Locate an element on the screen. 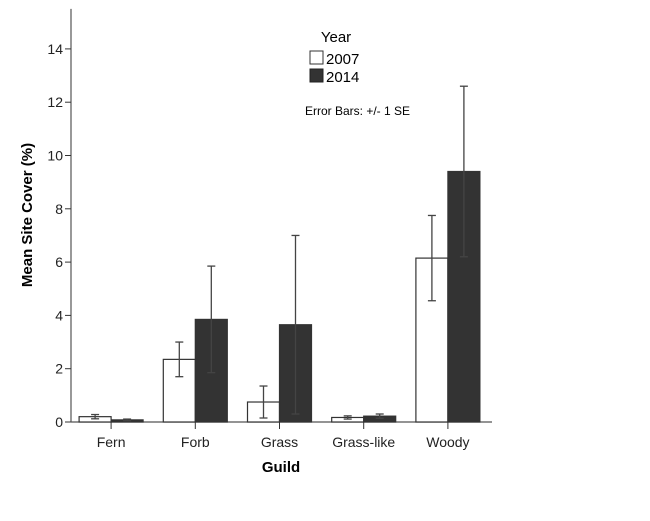 This screenshot has width=650, height=521. legend: Year 2007 2014 is located at coordinates (334, 57).